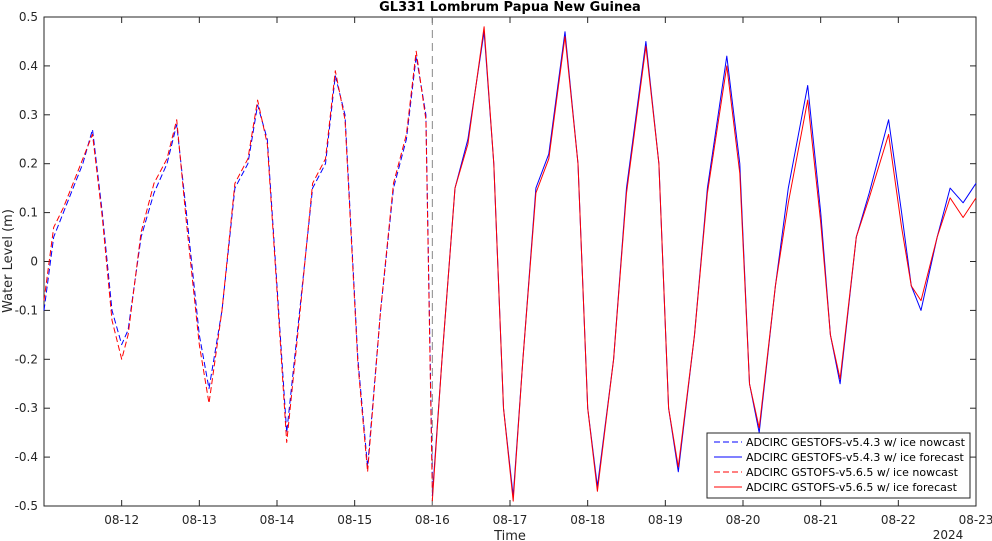  What do you see at coordinates (852, 472) in the screenshot?
I see `legend-label: ADCIRC GSTOFS-v5.6.5 w/ ice nowcast` at bounding box center [852, 472].